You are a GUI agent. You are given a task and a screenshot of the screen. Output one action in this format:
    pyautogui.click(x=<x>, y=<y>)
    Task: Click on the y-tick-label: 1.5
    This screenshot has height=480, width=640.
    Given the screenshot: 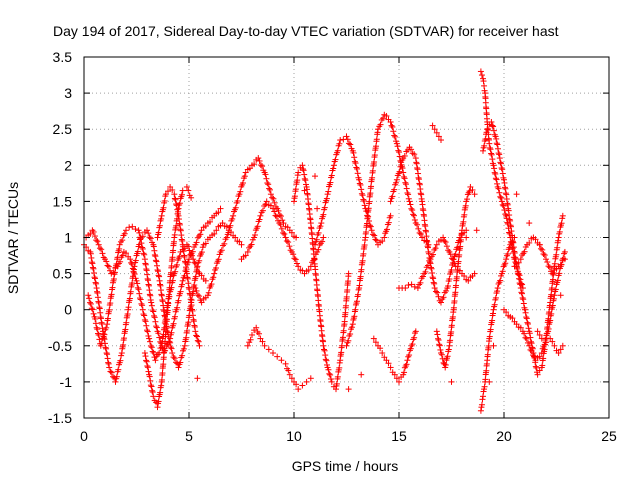 What is the action you would take?
    pyautogui.click(x=63, y=201)
    